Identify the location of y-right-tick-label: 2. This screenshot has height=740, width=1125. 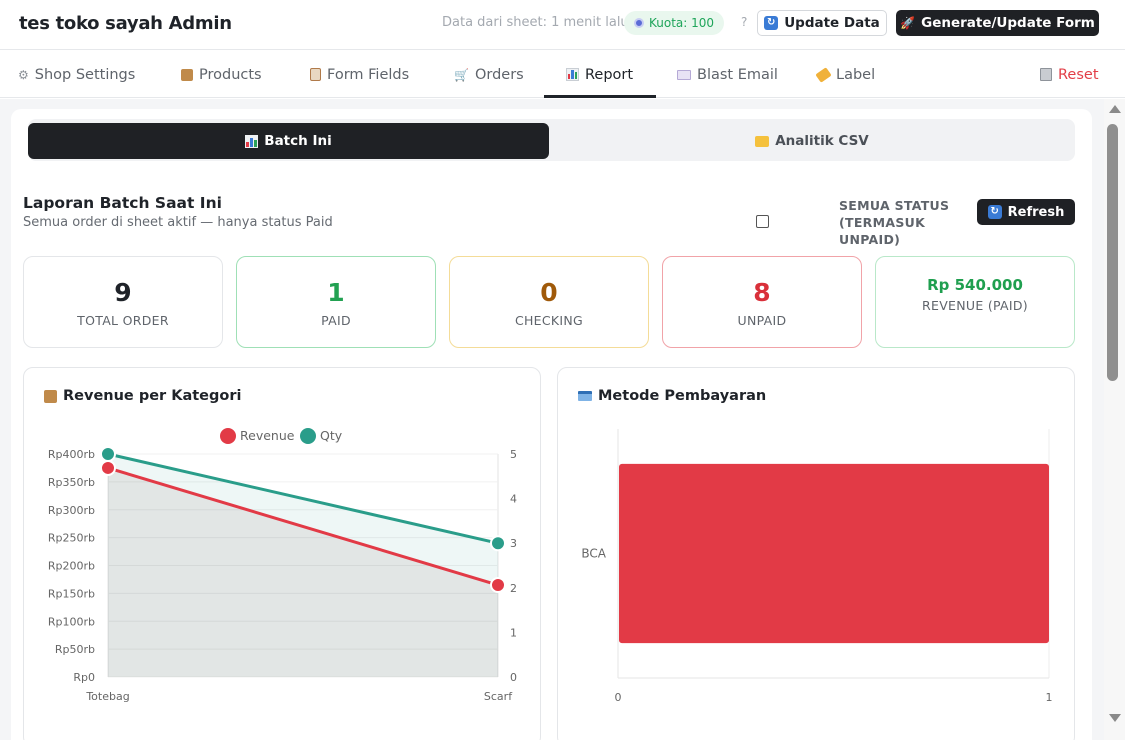
(513, 588).